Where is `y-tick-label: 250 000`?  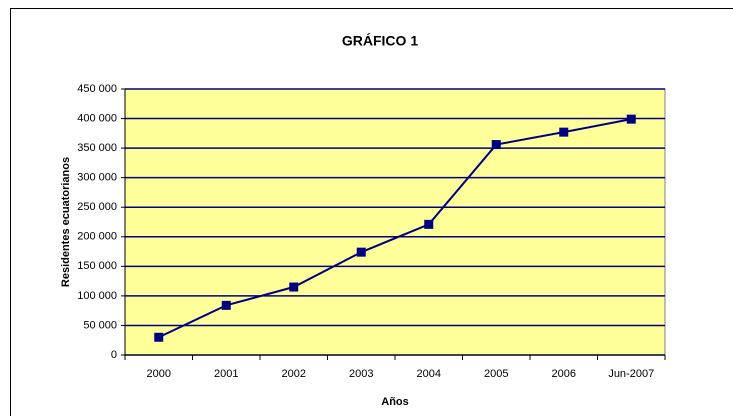
y-tick-label: 250 000 is located at coordinates (97, 207).